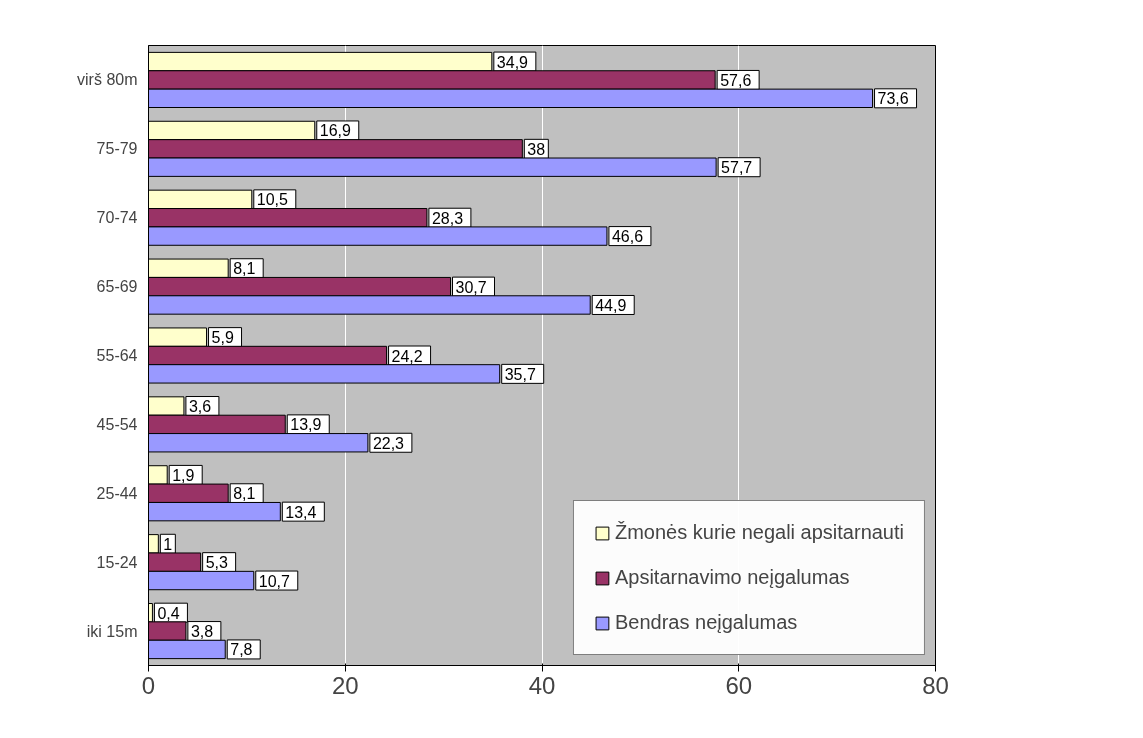  I want to click on data-label: 35,7, so click(520, 374).